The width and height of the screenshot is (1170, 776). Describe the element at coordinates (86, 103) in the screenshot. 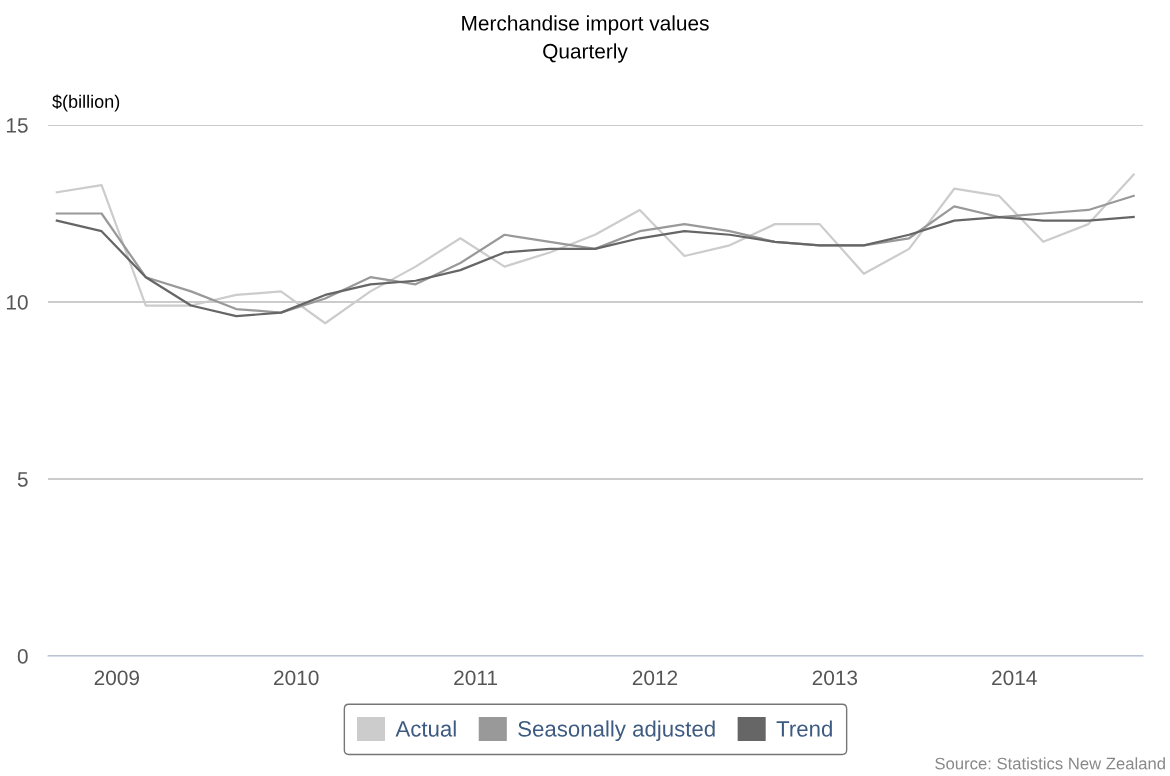

I see `y-axis-title: $(billion)` at that location.